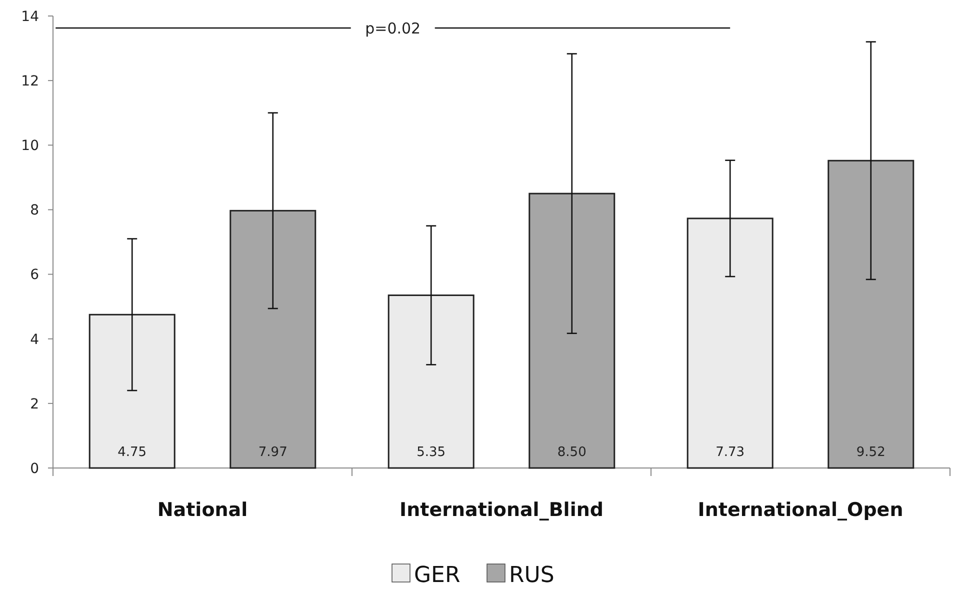 The width and height of the screenshot is (954, 601). Describe the element at coordinates (730, 452) in the screenshot. I see `data-label: 7.73` at that location.